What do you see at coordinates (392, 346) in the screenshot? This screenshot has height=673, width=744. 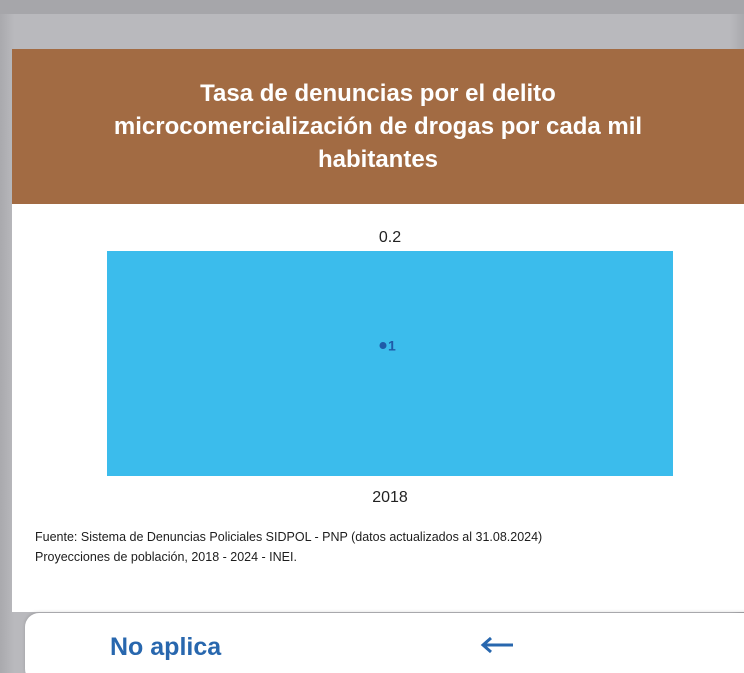 I see `bar-marker-label: 1` at bounding box center [392, 346].